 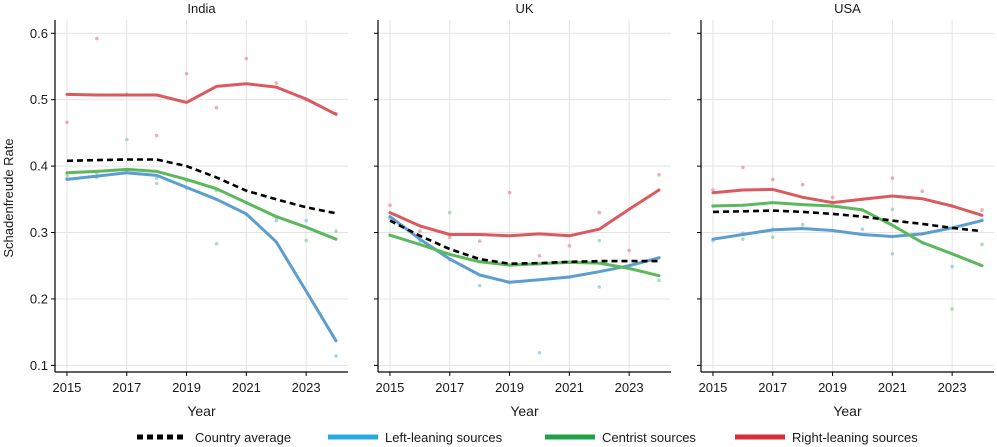 I want to click on panel-title: India, so click(x=201, y=8).